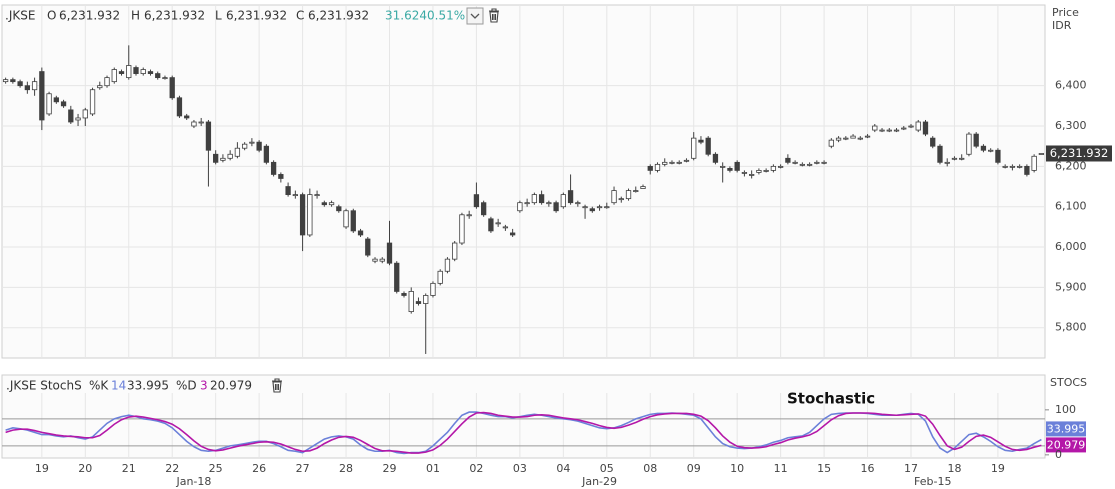 This screenshot has width=1115, height=489. I want to click on y-tick-label: 6,400, so click(1071, 85).